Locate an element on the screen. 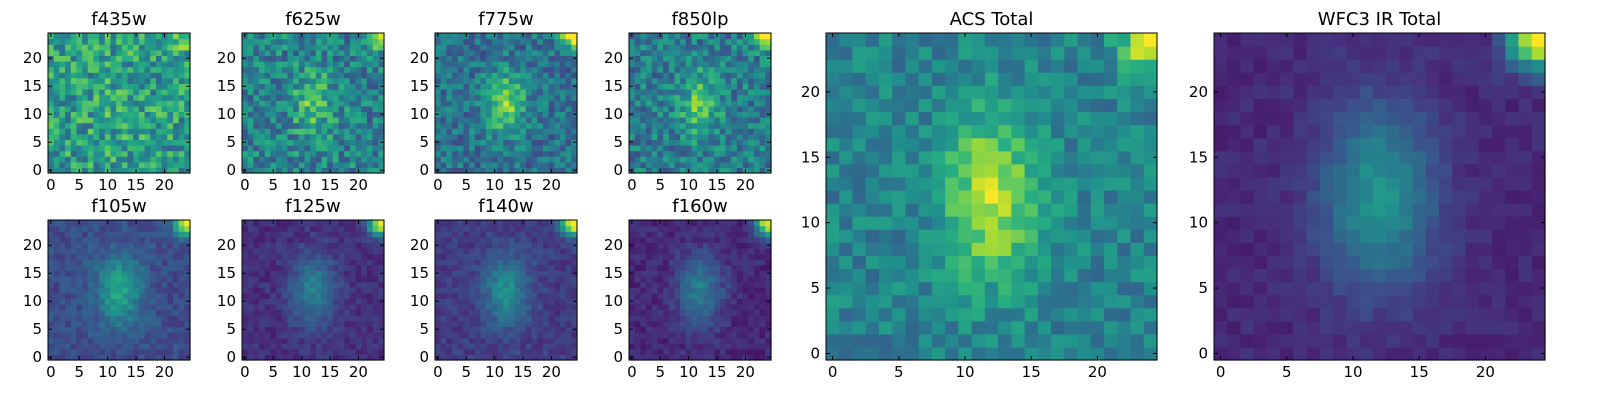 The width and height of the screenshot is (1600, 405). y-tick-label: 15 is located at coordinates (419, 86).